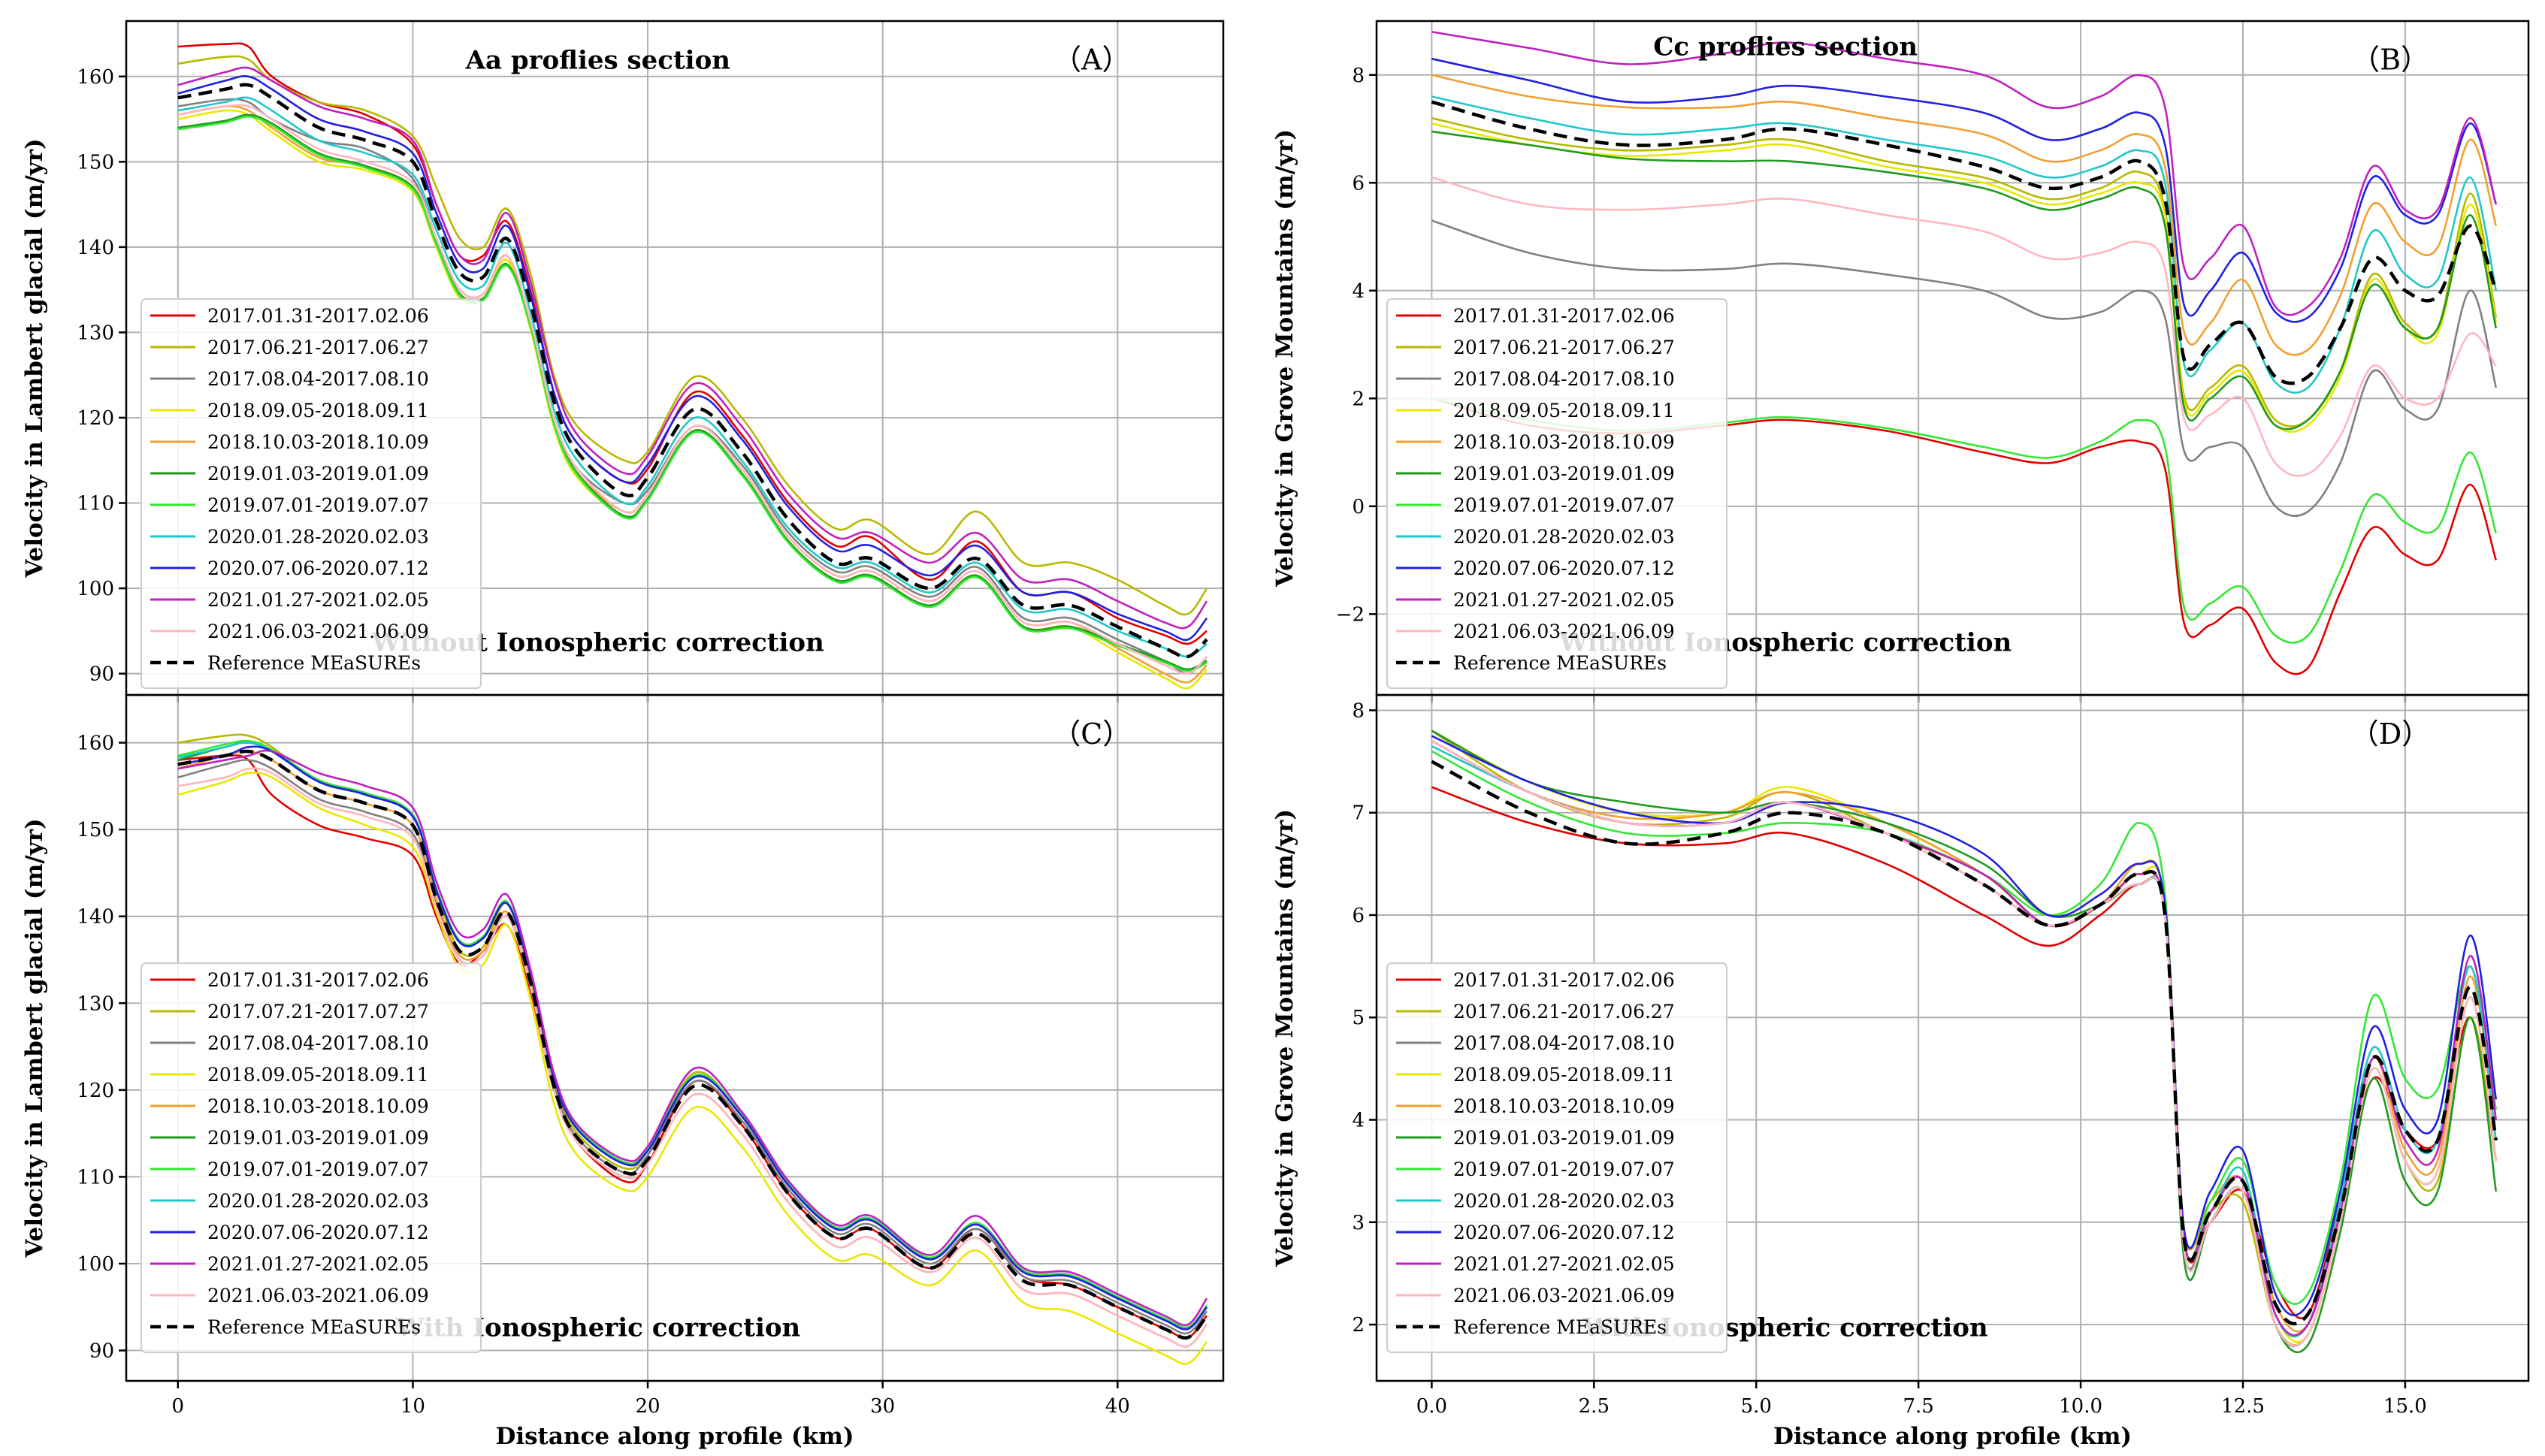  Describe the element at coordinates (1358, 1018) in the screenshot. I see `y-tick-label: 5` at that location.